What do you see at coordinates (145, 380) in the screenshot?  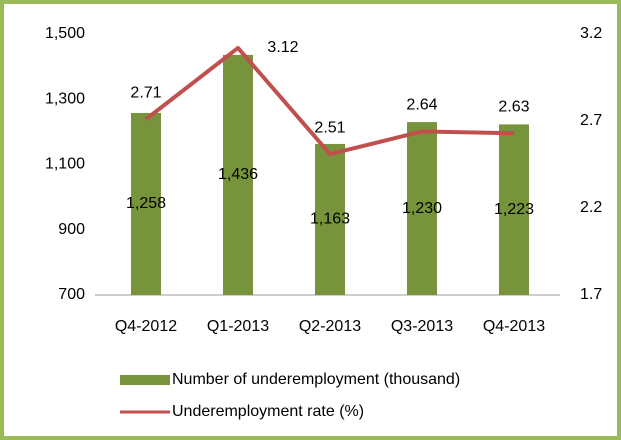 I see `legend-swatch` at bounding box center [145, 380].